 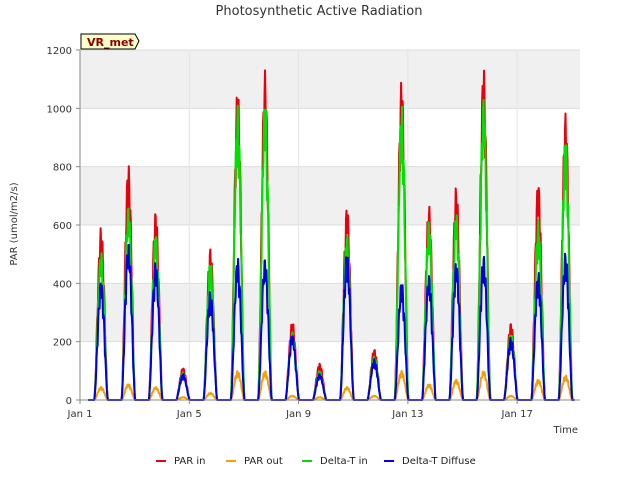 I want to click on x-tick-label: Jan 13, so click(x=407, y=414).